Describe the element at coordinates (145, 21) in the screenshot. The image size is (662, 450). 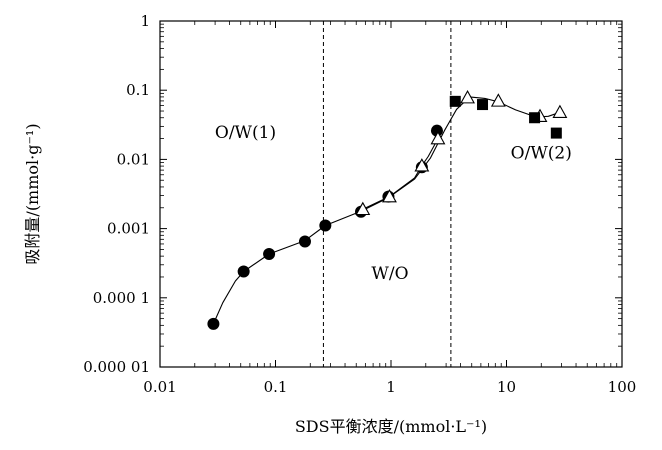
I see `y-tick-label: 1` at that location.